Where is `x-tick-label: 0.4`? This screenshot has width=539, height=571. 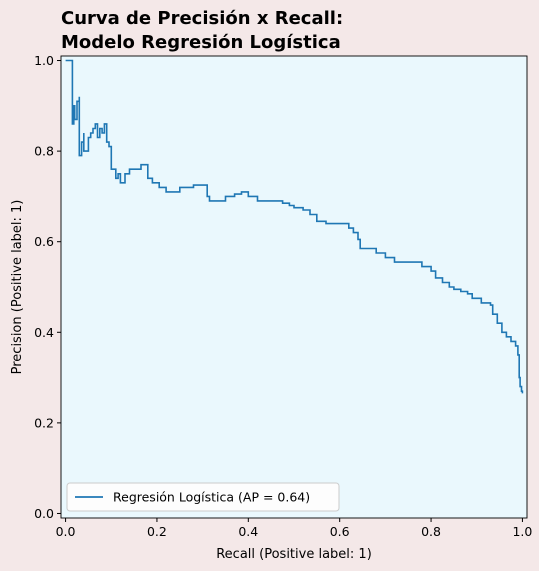 x-tick-label: 0.4 is located at coordinates (248, 531).